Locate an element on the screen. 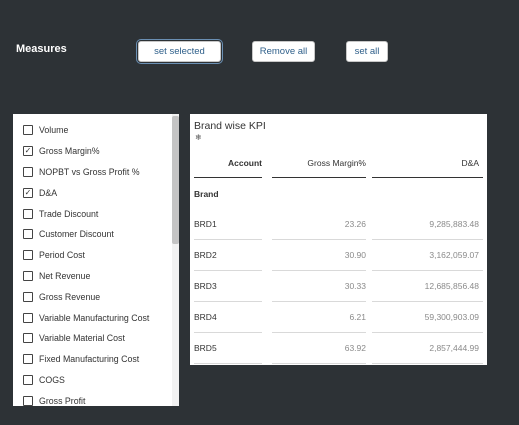 This screenshot has width=519, height=425. brand-cell: BRD1 is located at coordinates (205, 224).